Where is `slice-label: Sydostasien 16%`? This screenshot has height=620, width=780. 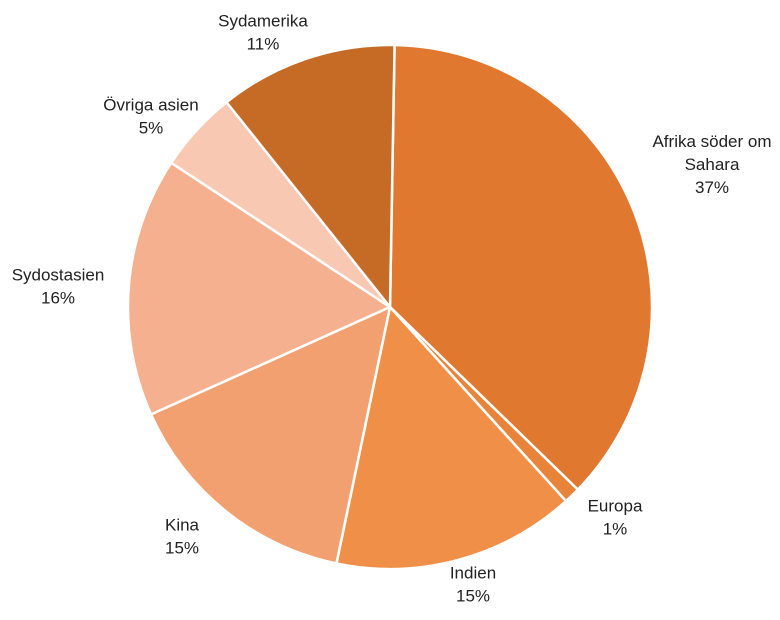
slice-label: Sydostasien 16% is located at coordinates (58, 287).